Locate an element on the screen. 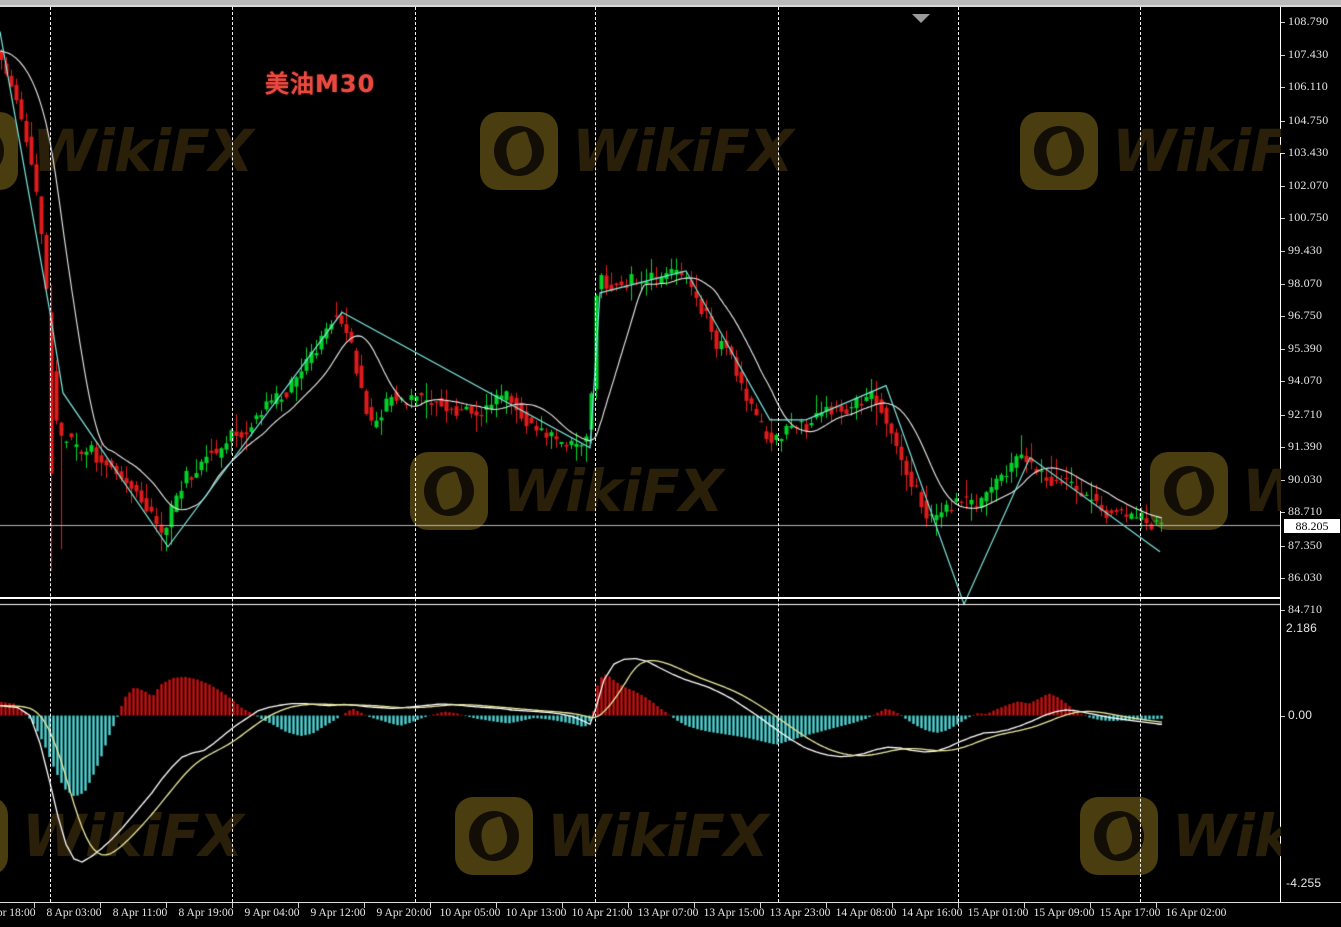 This screenshot has width=1341, height=927. price-tick: 90.030 is located at coordinates (1311, 479).